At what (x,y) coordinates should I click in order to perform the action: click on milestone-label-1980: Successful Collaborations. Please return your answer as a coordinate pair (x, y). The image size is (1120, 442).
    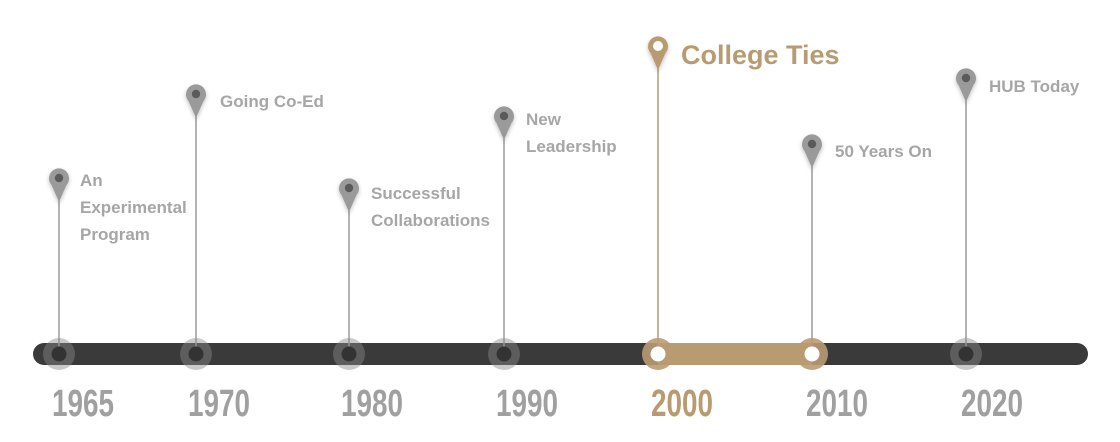
    Looking at the image, I should click on (430, 207).